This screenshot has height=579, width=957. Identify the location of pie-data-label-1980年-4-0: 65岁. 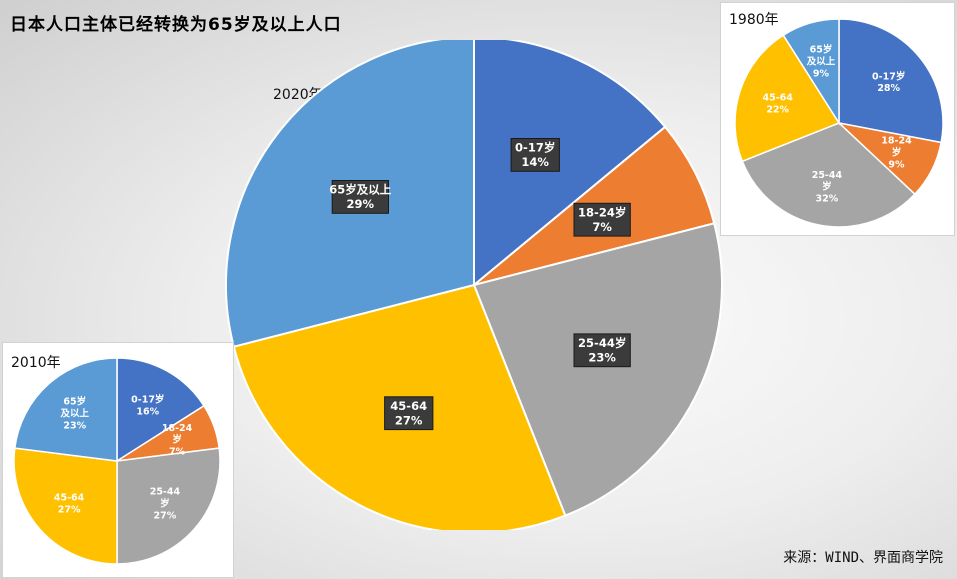
(821, 50).